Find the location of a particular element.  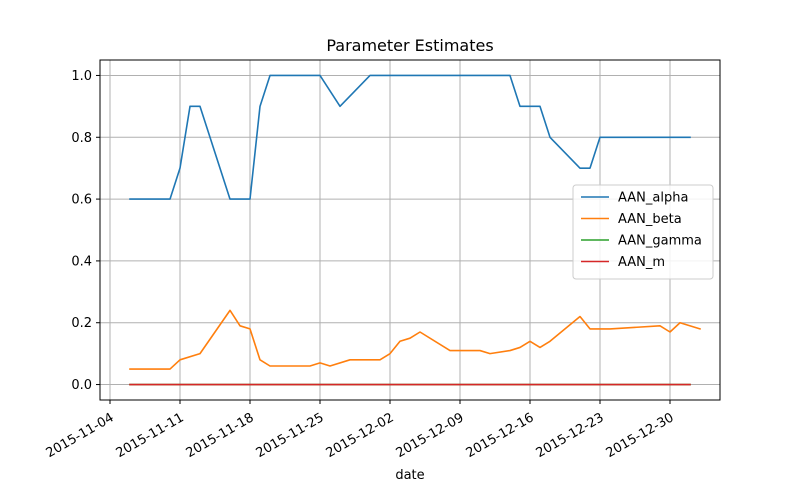

x-tick-label: 2015-11-11 is located at coordinates (150, 435).